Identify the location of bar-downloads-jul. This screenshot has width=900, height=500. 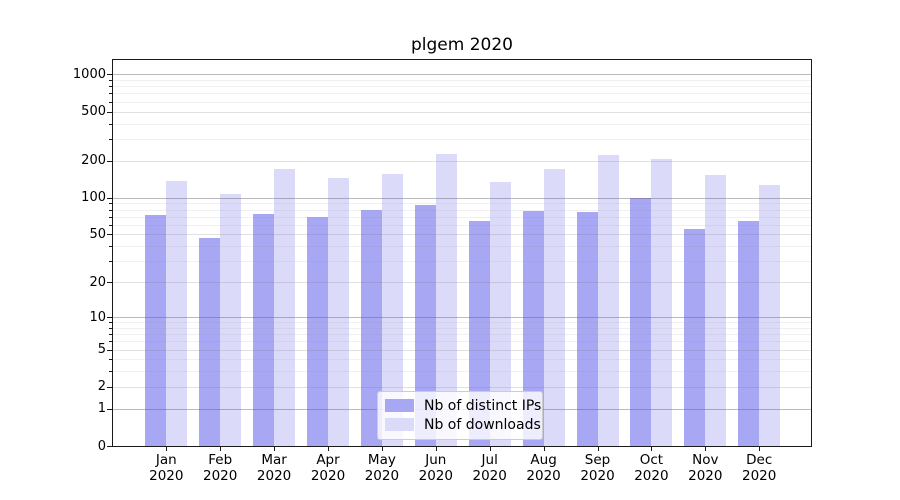
(500, 314).